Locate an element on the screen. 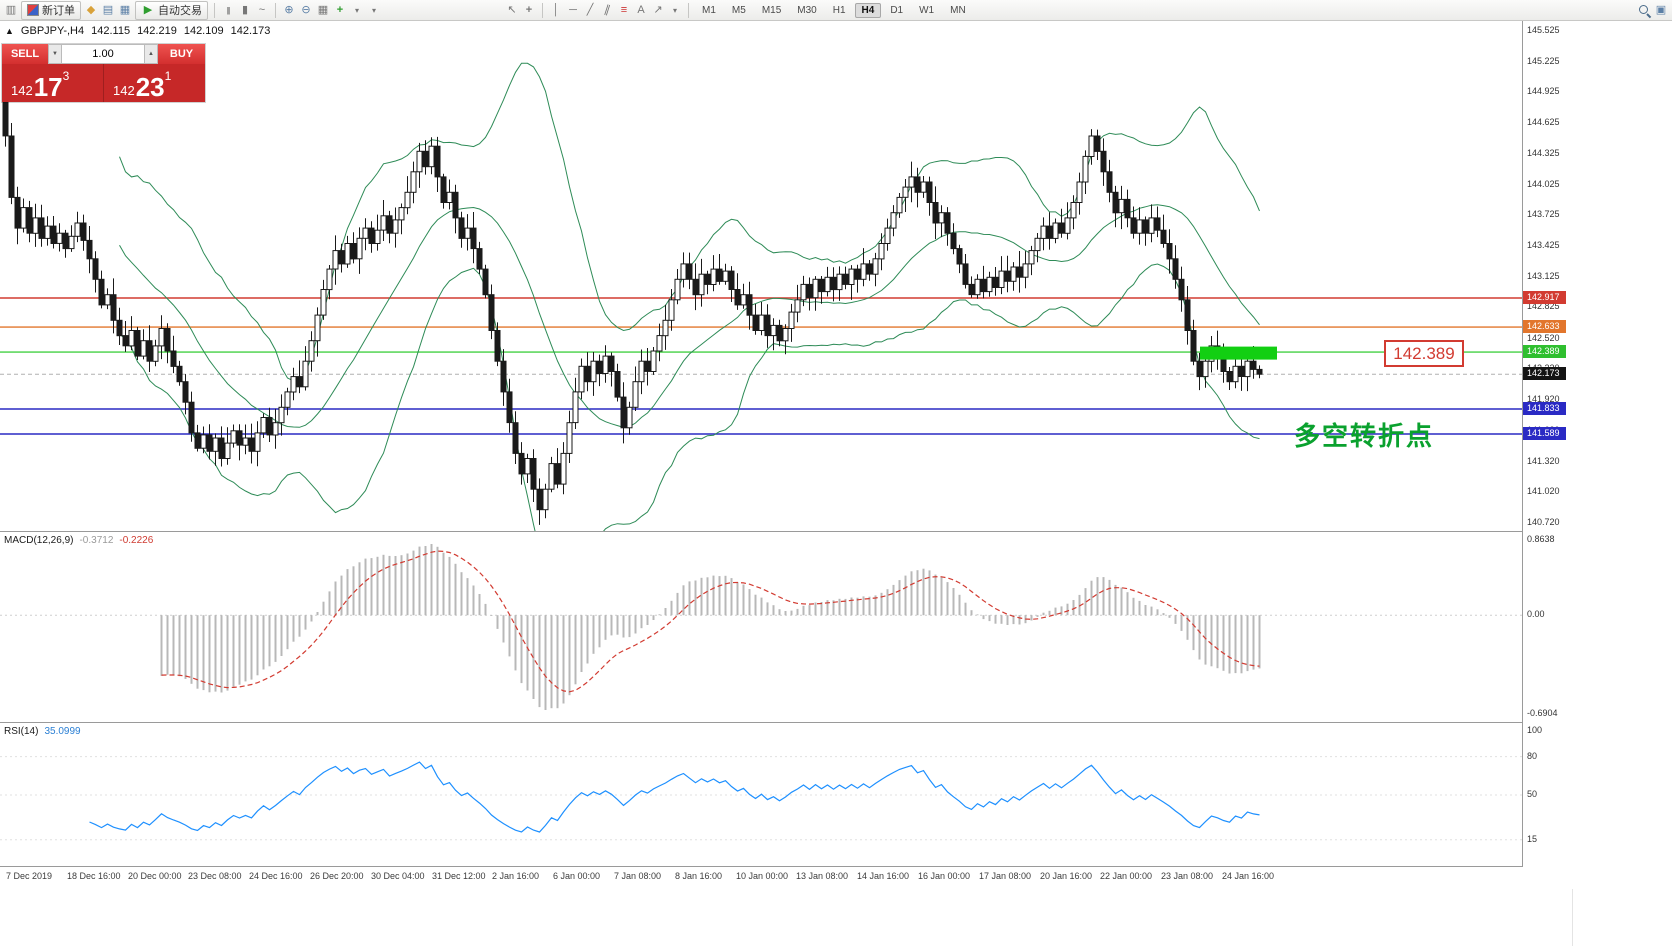  tile-windows-icon: ▦ is located at coordinates (323, 9).